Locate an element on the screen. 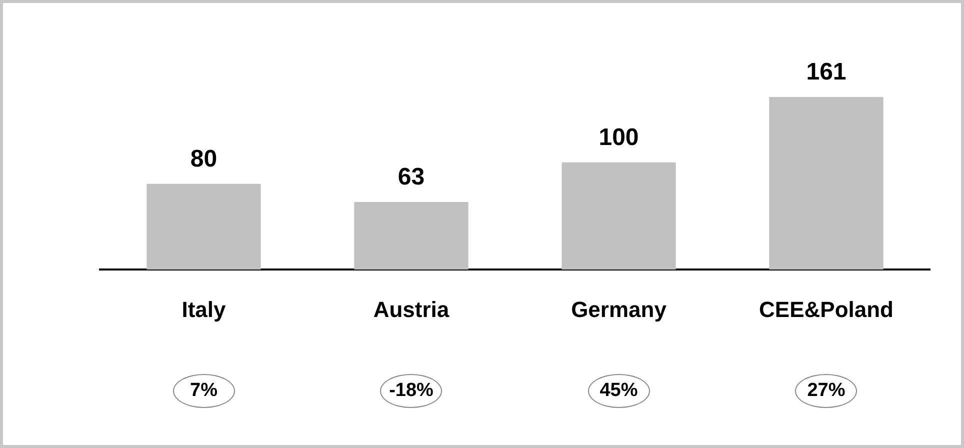 Image resolution: width=964 pixels, height=448 pixels. x-tick-label: Austria is located at coordinates (411, 309).